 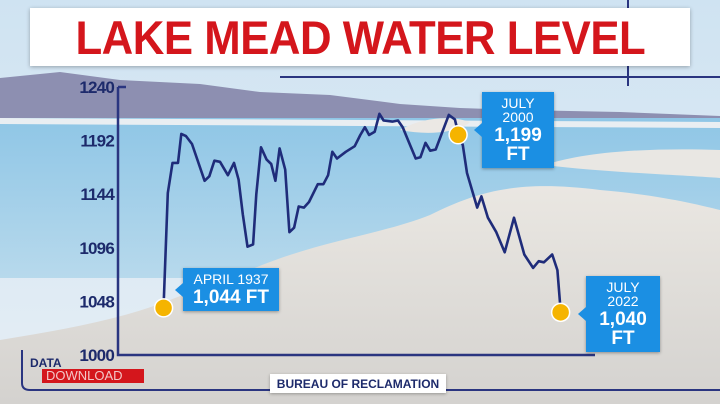 I want to click on annotation-date: JULY 2000, so click(x=518, y=110).